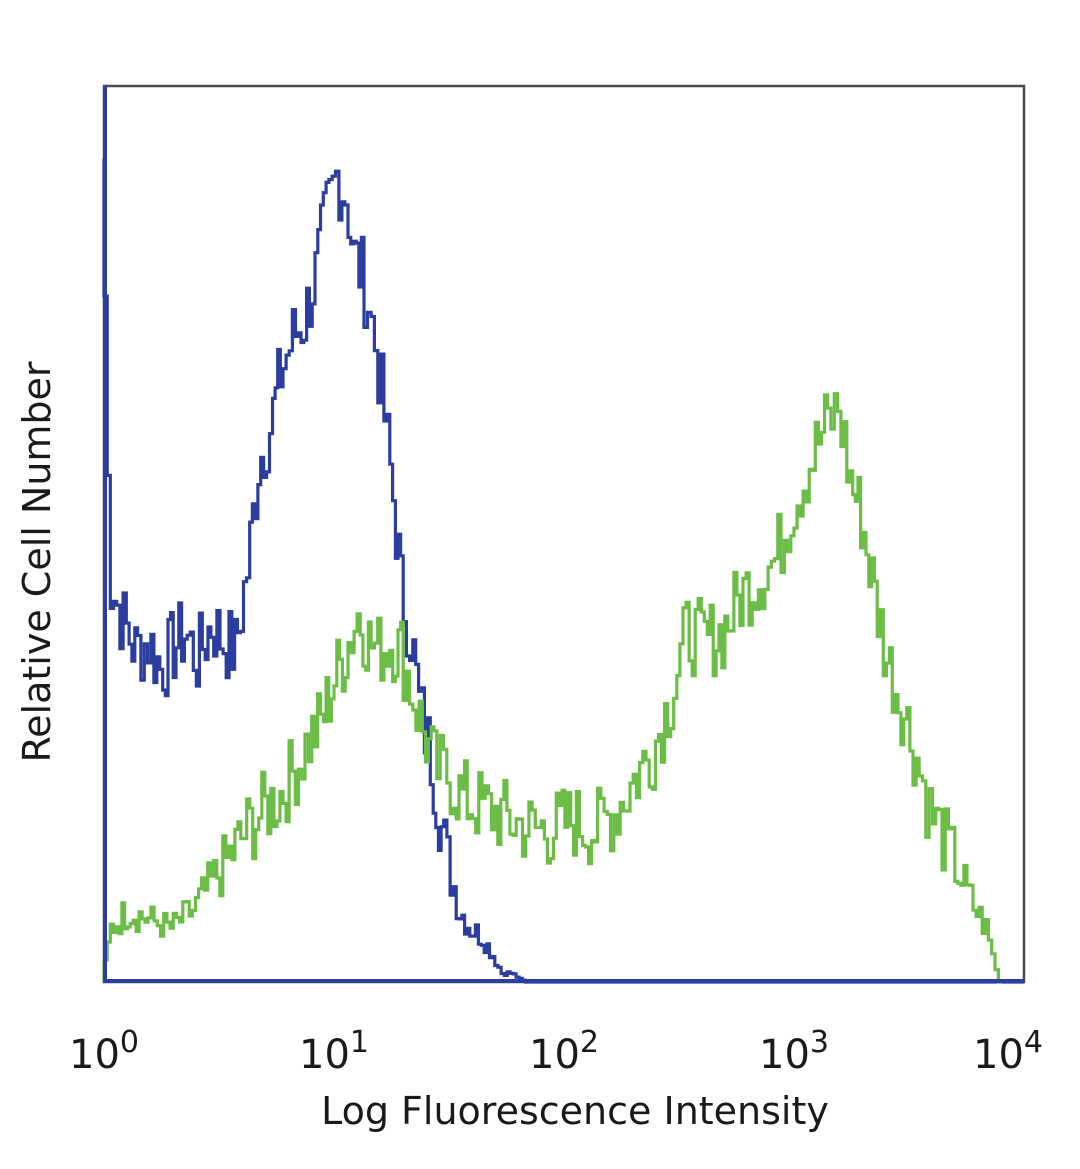 The image size is (1080, 1169). What do you see at coordinates (104, 1051) in the screenshot?
I see `x-tick-label: 100` at bounding box center [104, 1051].